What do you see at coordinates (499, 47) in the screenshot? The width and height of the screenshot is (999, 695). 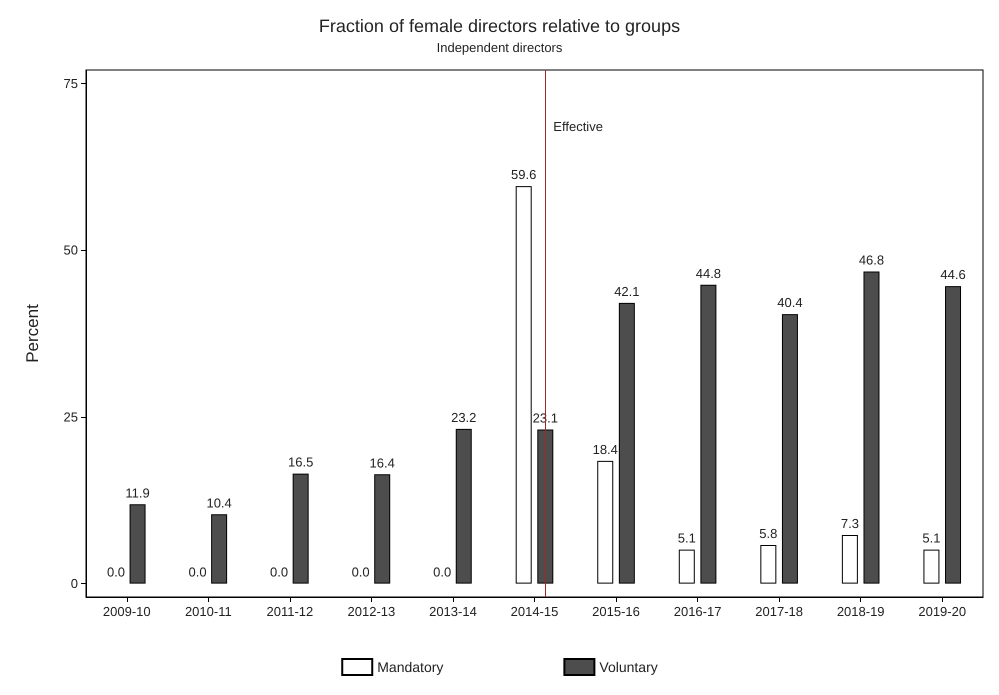 I see `chart-subtitle: Independent directors` at bounding box center [499, 47].